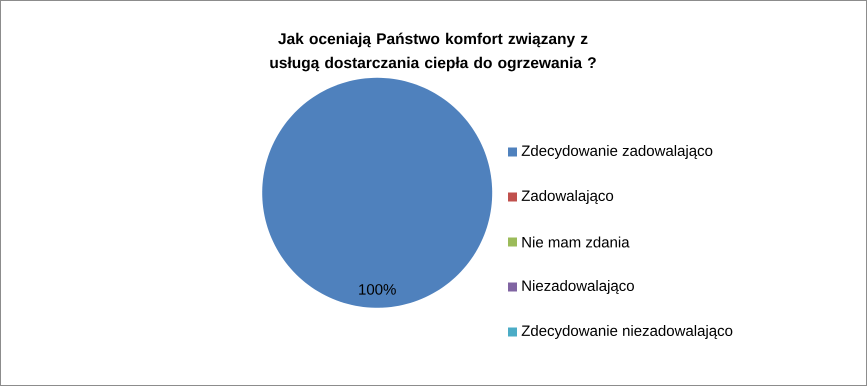  What do you see at coordinates (433, 52) in the screenshot?
I see `chart-title: Jak oceniają Państwo komfort związany z usługą dostarczania ciepła do ogrzewania ?` at bounding box center [433, 52].